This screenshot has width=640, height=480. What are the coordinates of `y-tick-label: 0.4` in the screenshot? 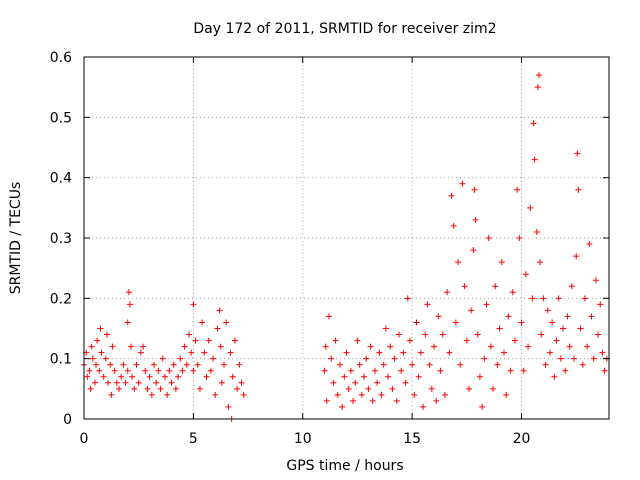 It's located at (61, 179).